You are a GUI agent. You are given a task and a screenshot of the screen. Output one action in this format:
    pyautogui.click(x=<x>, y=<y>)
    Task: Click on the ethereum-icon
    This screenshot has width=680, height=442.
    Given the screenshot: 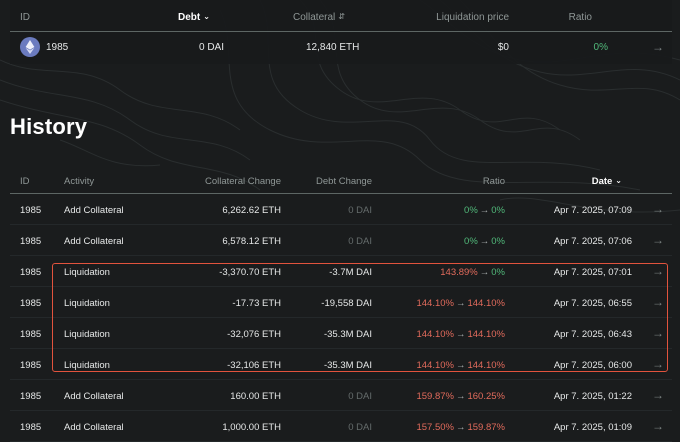 What is the action you would take?
    pyautogui.click(x=30, y=47)
    